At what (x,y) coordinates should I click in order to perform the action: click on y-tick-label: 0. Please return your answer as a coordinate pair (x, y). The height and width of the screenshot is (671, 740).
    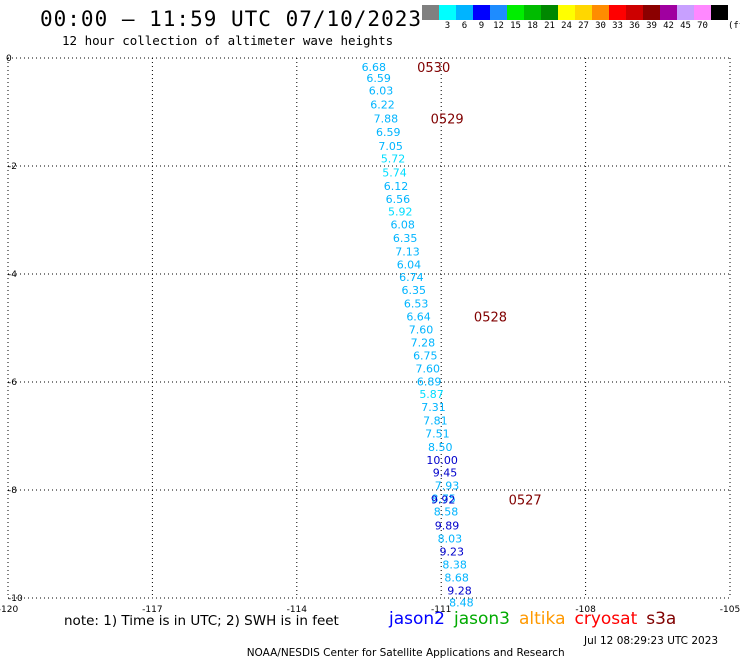
    Looking at the image, I should click on (9, 59).